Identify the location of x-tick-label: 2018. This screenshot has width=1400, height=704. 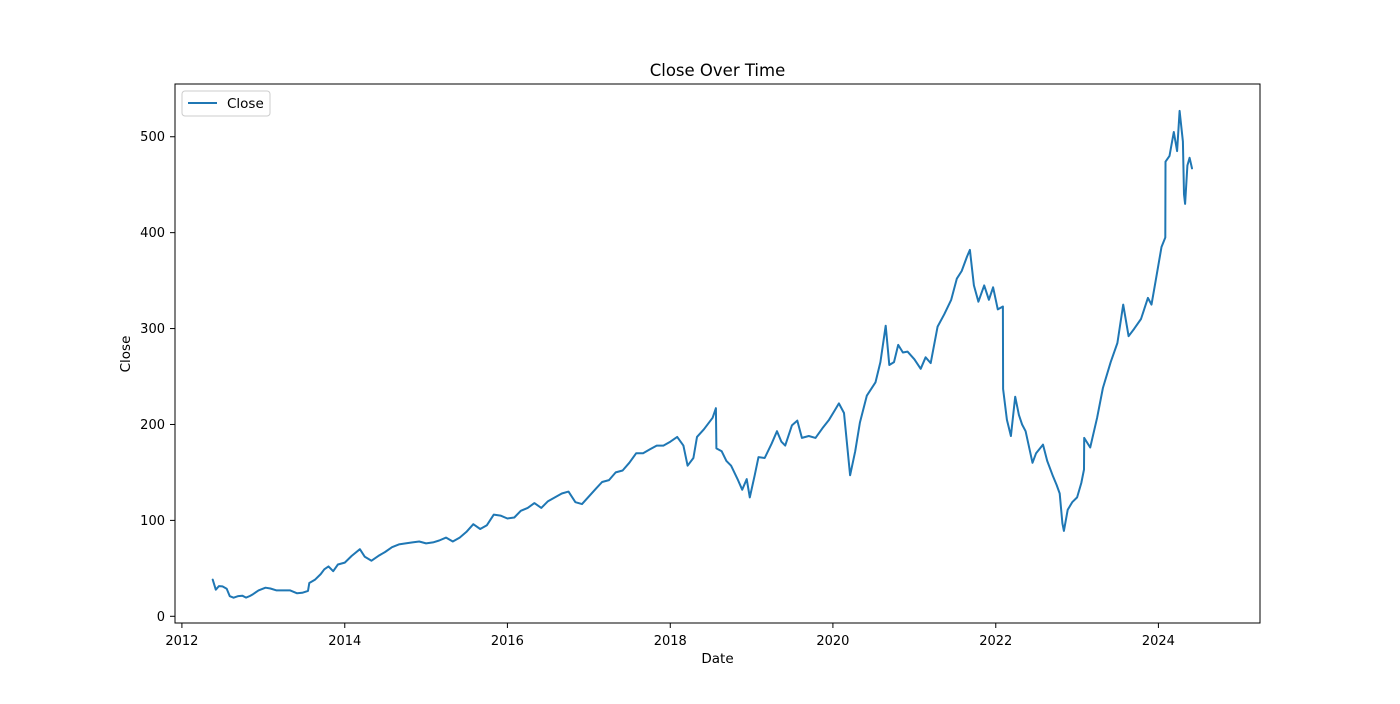
(670, 641).